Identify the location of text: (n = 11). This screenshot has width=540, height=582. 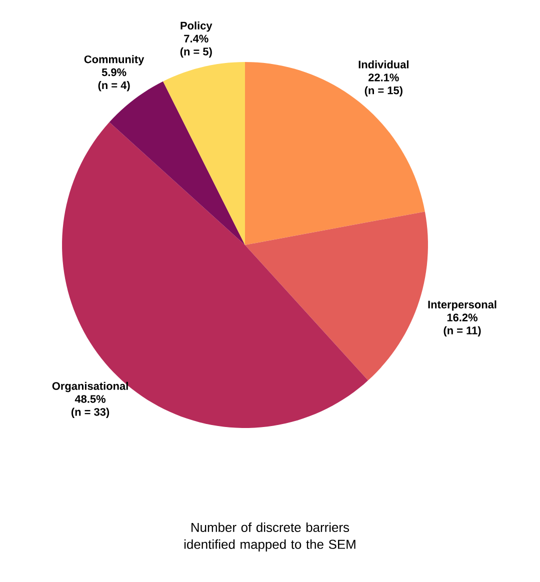
(462, 331).